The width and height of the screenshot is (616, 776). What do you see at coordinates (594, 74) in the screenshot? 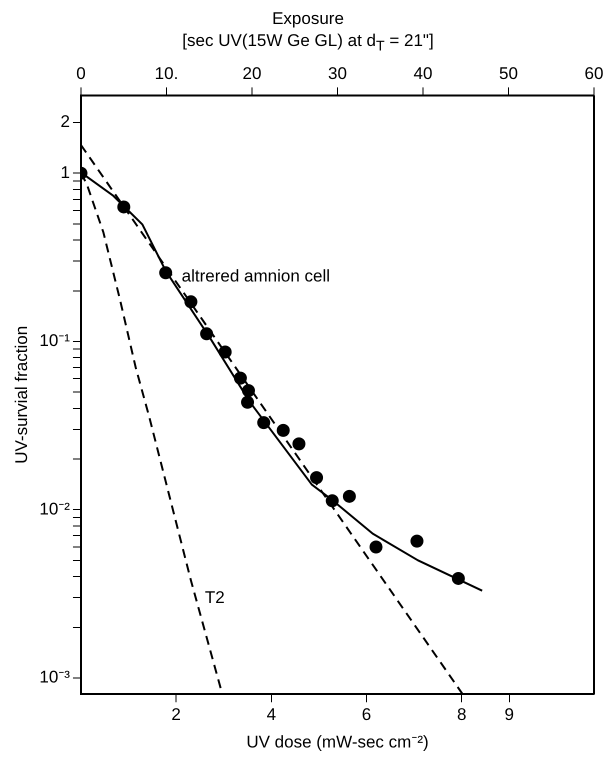
I see `x2-tick-label: 60` at bounding box center [594, 74].